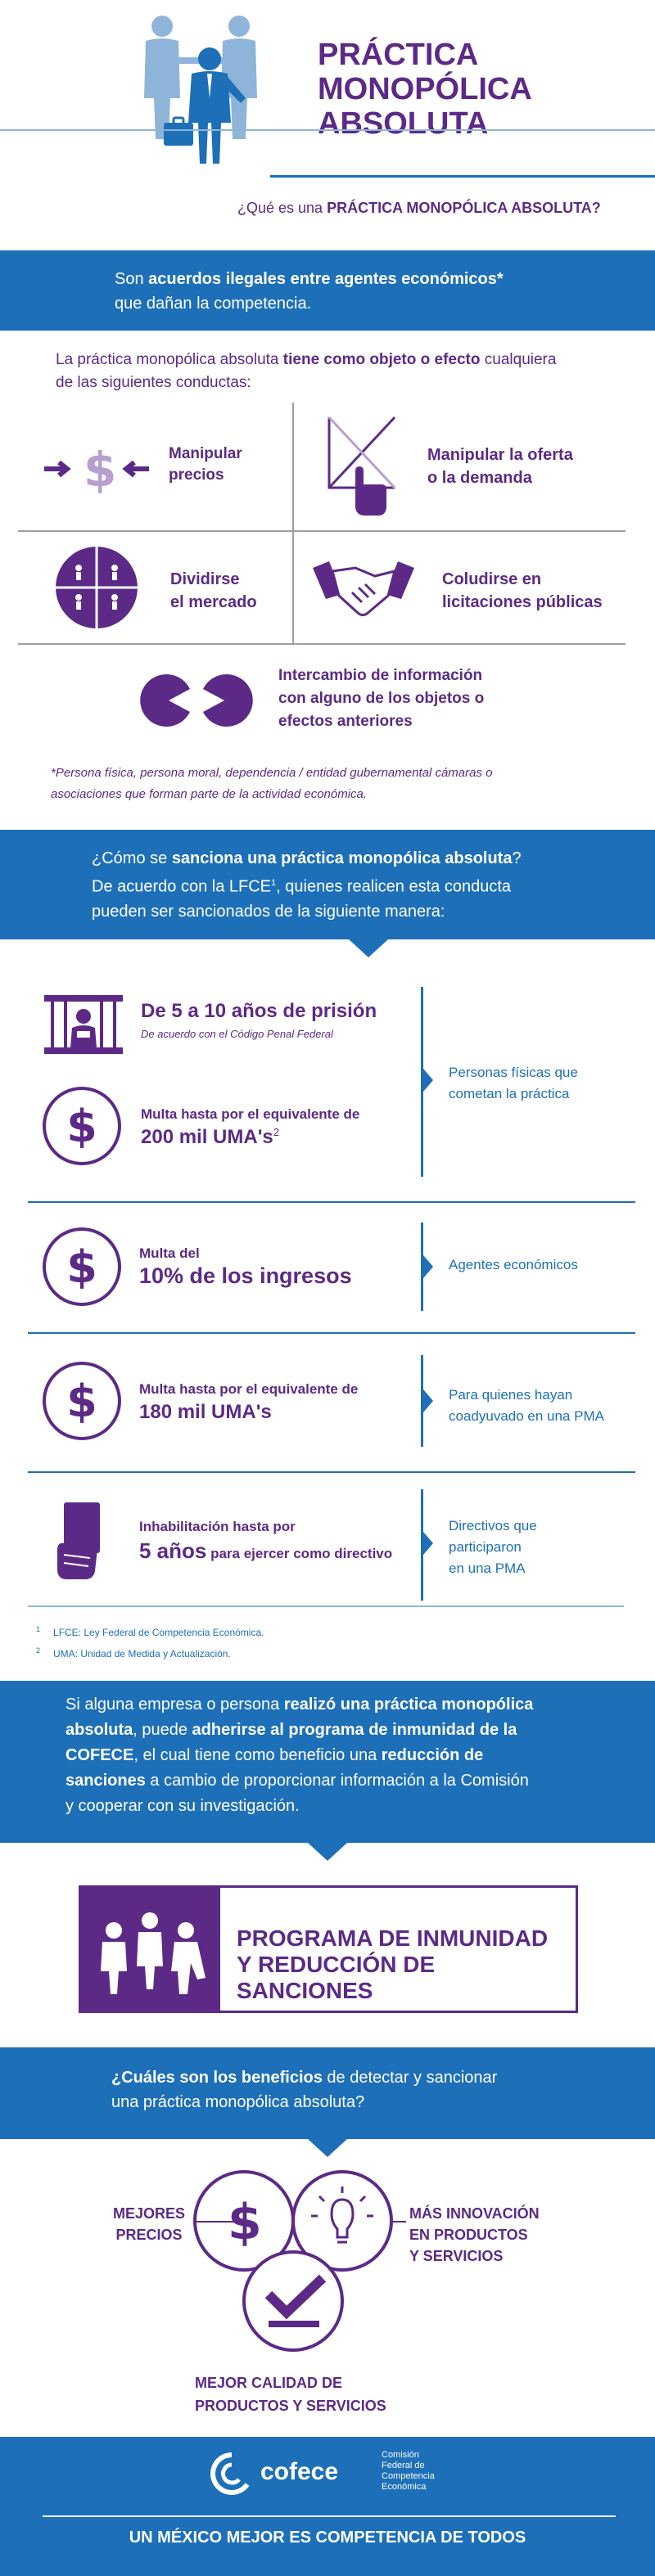 The width and height of the screenshot is (655, 2576). I want to click on conduct-label: Coludirse en licitaciones públicas, so click(522, 590).